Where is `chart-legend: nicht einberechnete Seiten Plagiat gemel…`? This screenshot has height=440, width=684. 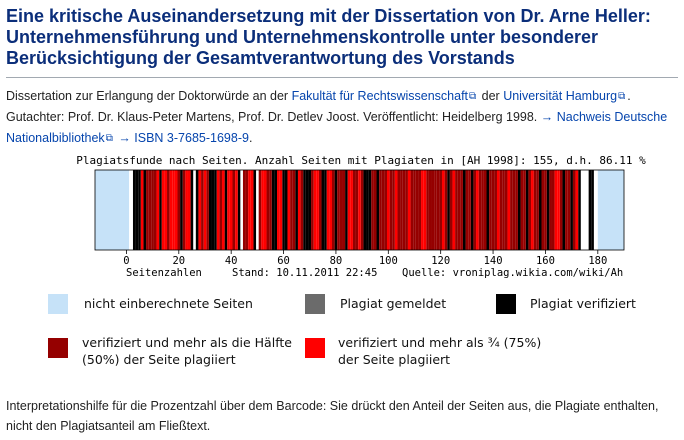
chart-legend: nicht einberechnete Seiten Plagiat gemel… is located at coordinates (342, 330).